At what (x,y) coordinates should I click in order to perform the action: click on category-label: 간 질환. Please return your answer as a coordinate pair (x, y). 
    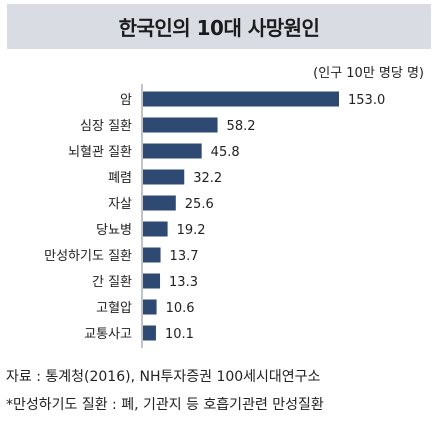
    Looking at the image, I should click on (112, 282).